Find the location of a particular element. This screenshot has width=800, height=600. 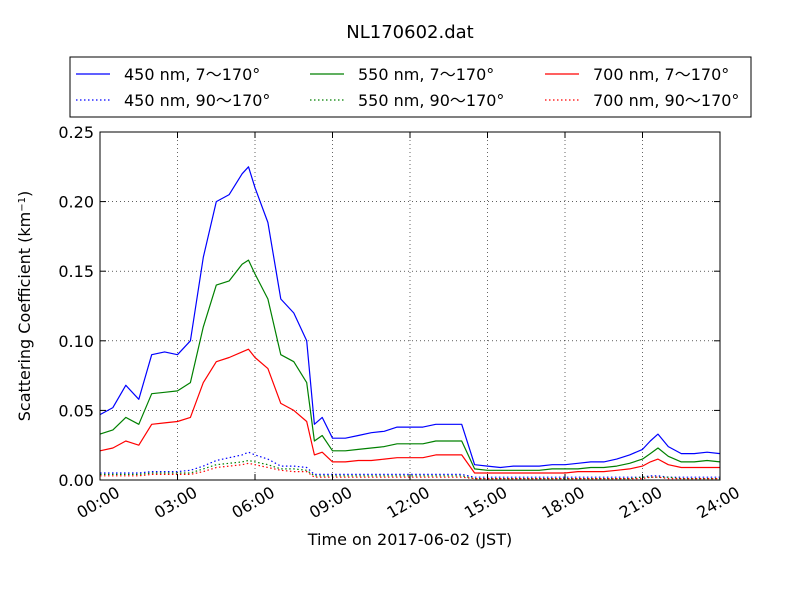

x-tick-label: 18:00 is located at coordinates (563, 503).